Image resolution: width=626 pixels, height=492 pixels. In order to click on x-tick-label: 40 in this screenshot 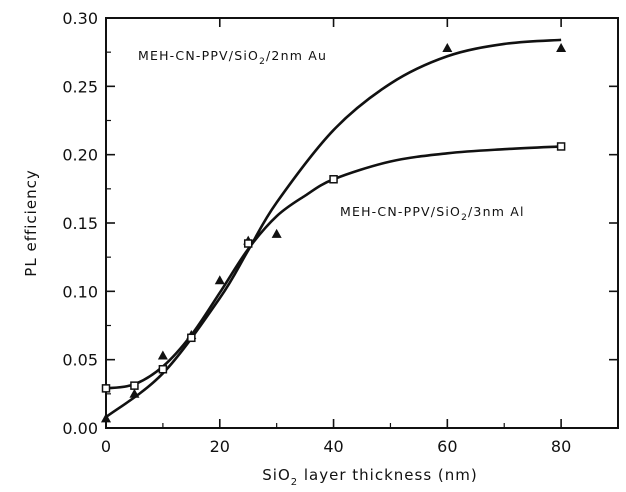, I will do `click(333, 446)`.